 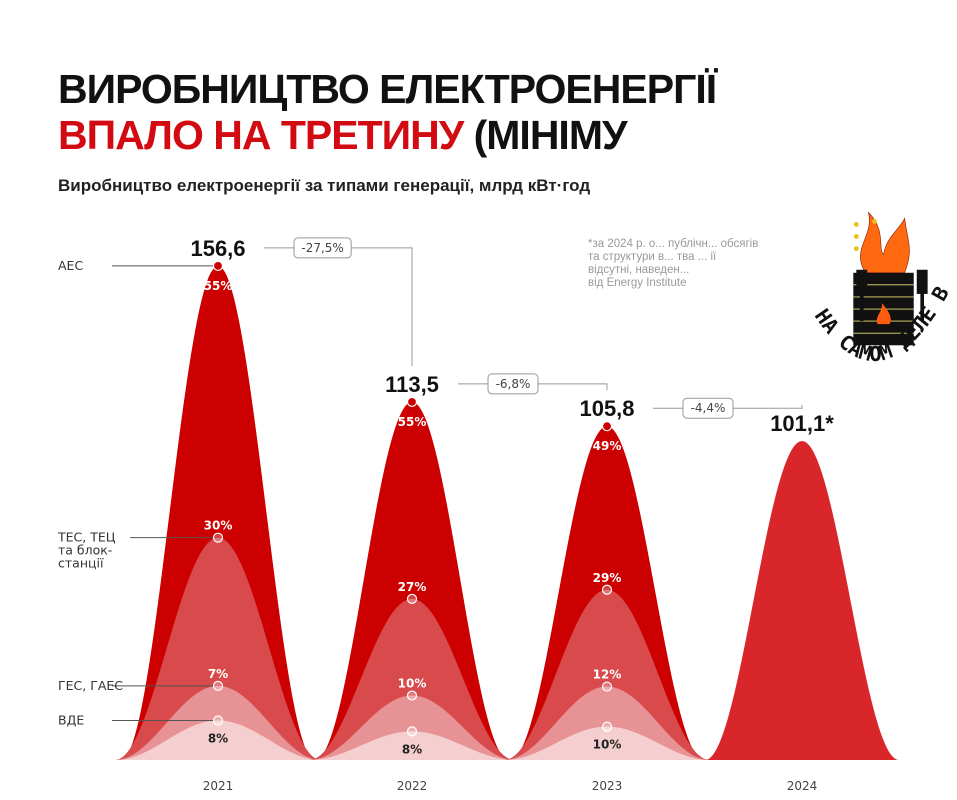 What do you see at coordinates (218, 674) in the screenshot?
I see `data-label: 7%` at bounding box center [218, 674].